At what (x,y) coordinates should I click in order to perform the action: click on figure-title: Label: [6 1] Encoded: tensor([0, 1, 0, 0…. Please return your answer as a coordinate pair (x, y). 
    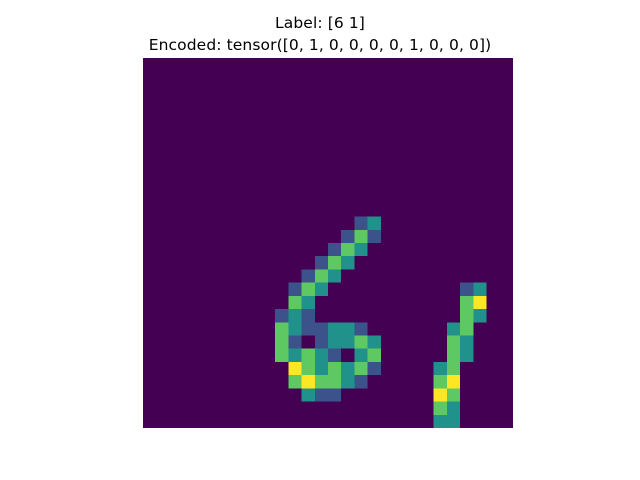
    Looking at the image, I should click on (320, 34).